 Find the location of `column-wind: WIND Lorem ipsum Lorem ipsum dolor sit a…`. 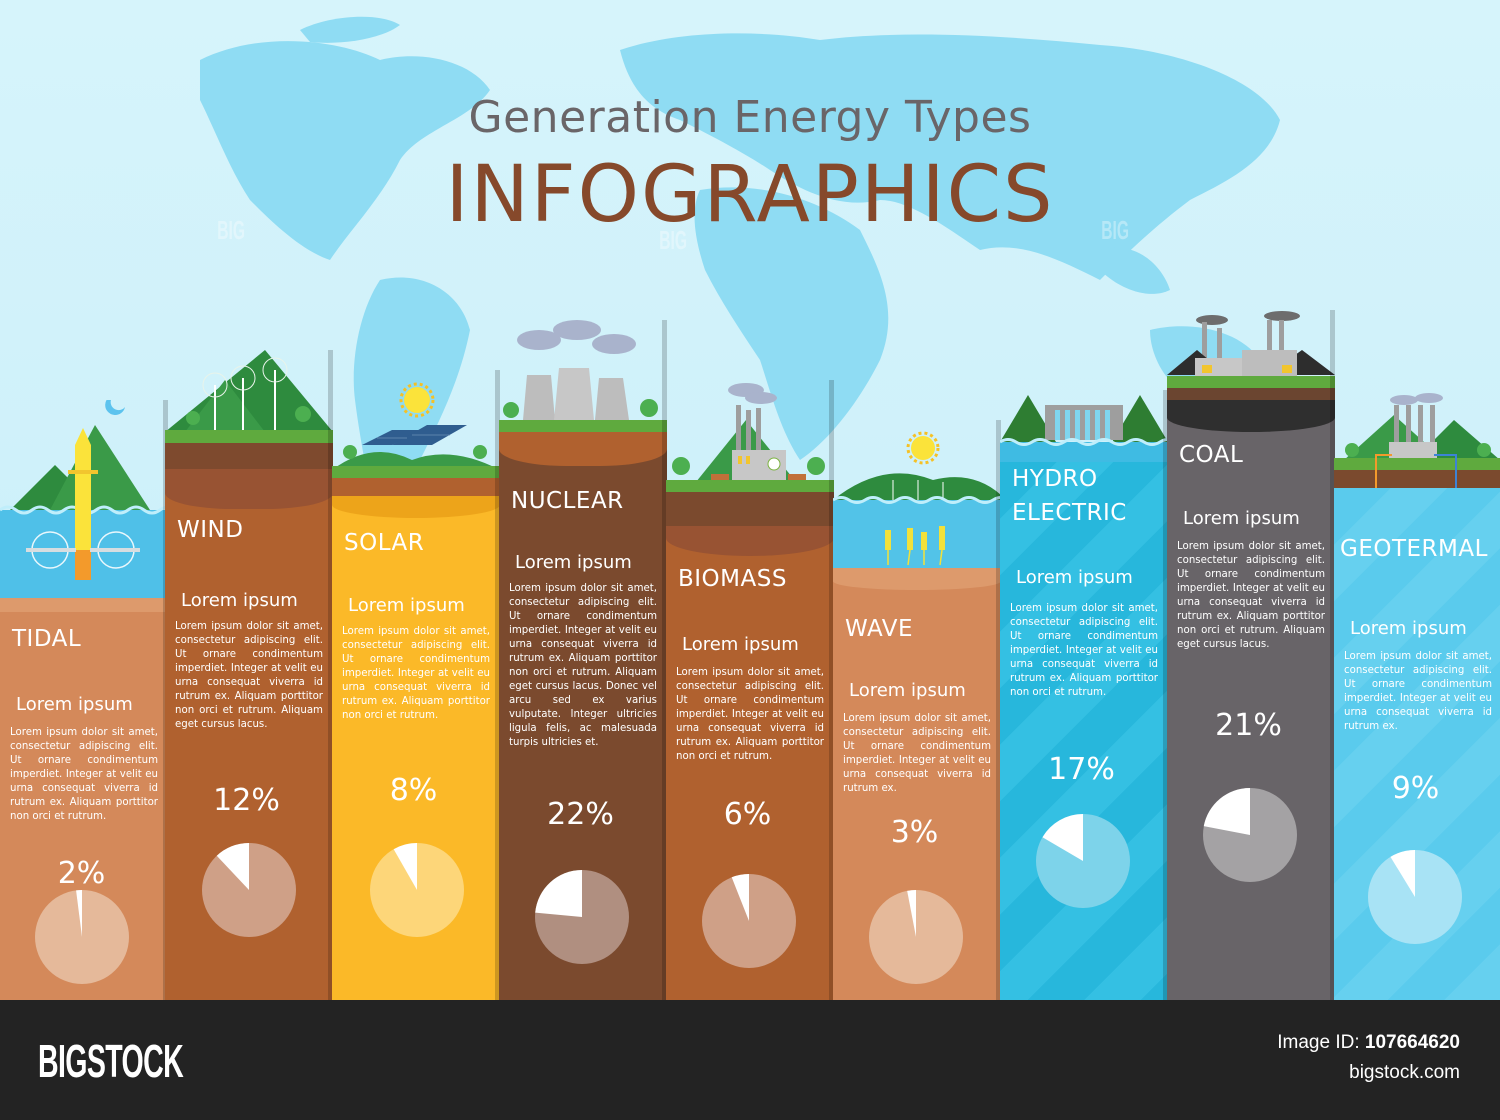

column-wind: WIND Lorem ipsum Lorem ipsum dolor sit a… is located at coordinates (249, 675).